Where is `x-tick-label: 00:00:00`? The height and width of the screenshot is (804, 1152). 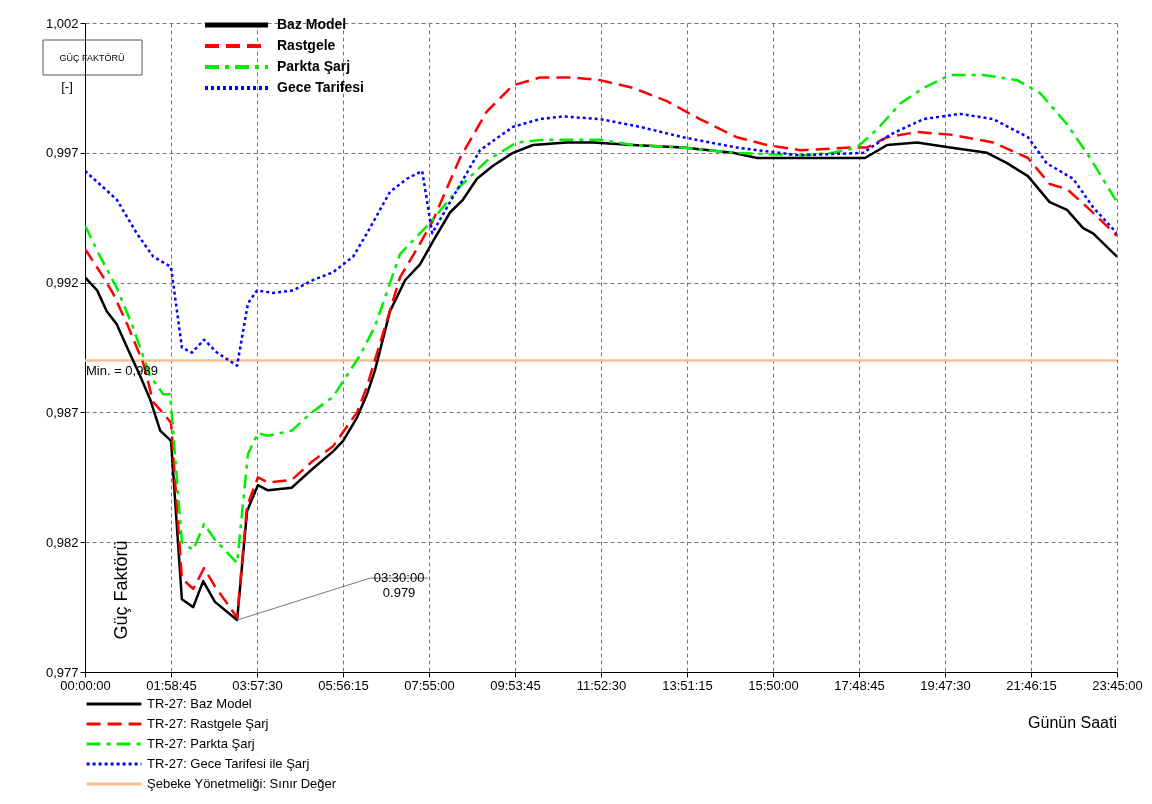
x-tick-label: 00:00:00 is located at coordinates (85, 685).